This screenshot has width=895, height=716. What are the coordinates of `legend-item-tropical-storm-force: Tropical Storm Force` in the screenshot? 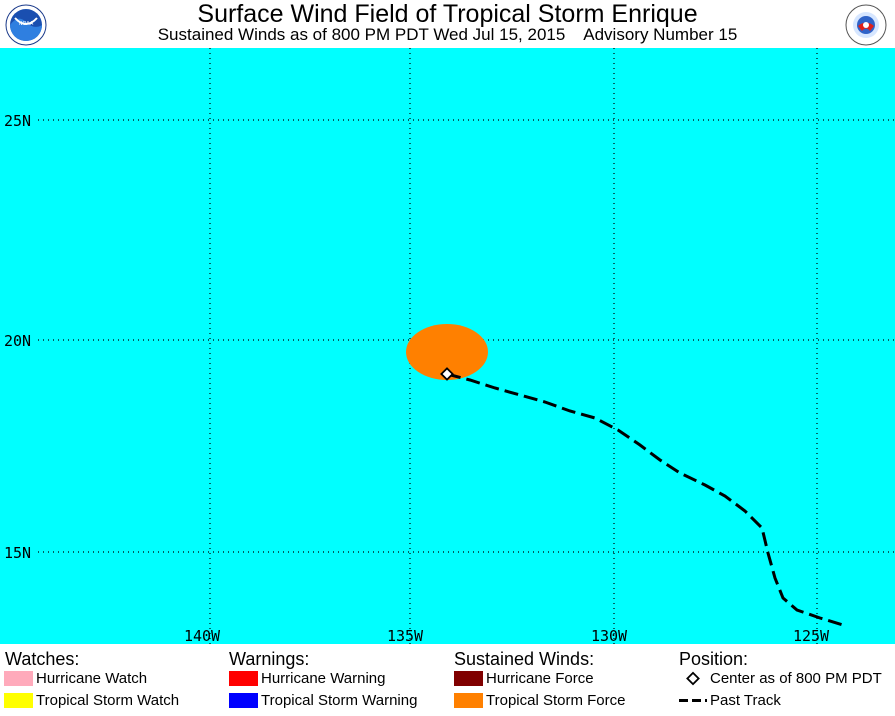 It's located at (539, 701).